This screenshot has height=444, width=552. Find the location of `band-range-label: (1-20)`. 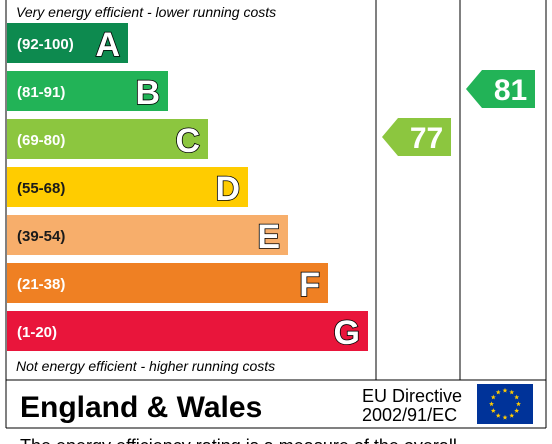

band-range-label: (1-20) is located at coordinates (37, 332).